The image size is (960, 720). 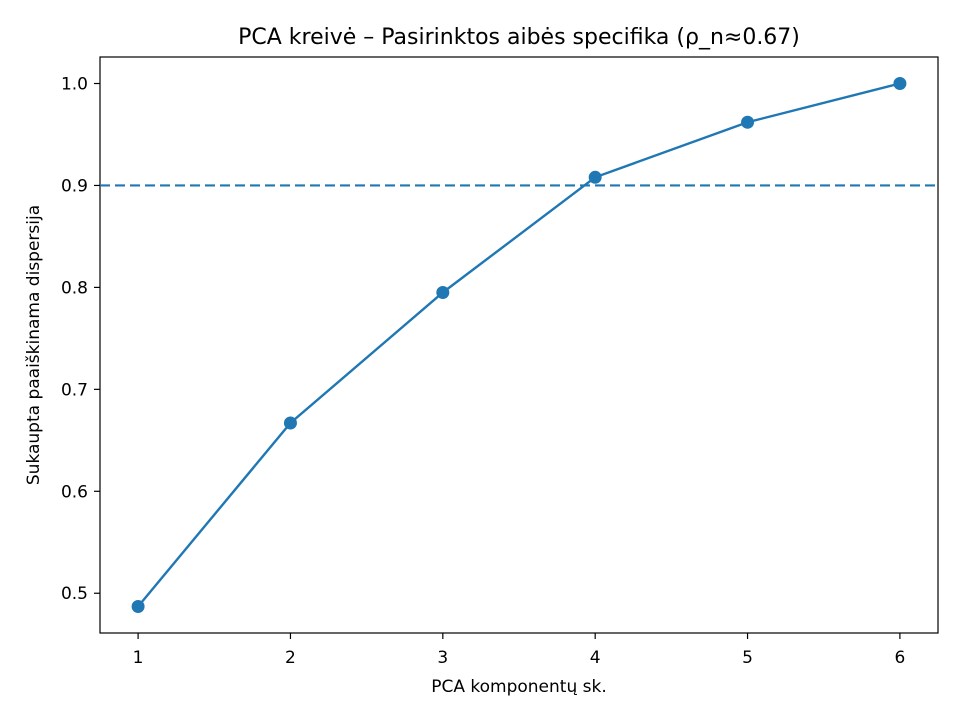 I want to click on x-tick-label-2: 2, so click(x=290, y=658).